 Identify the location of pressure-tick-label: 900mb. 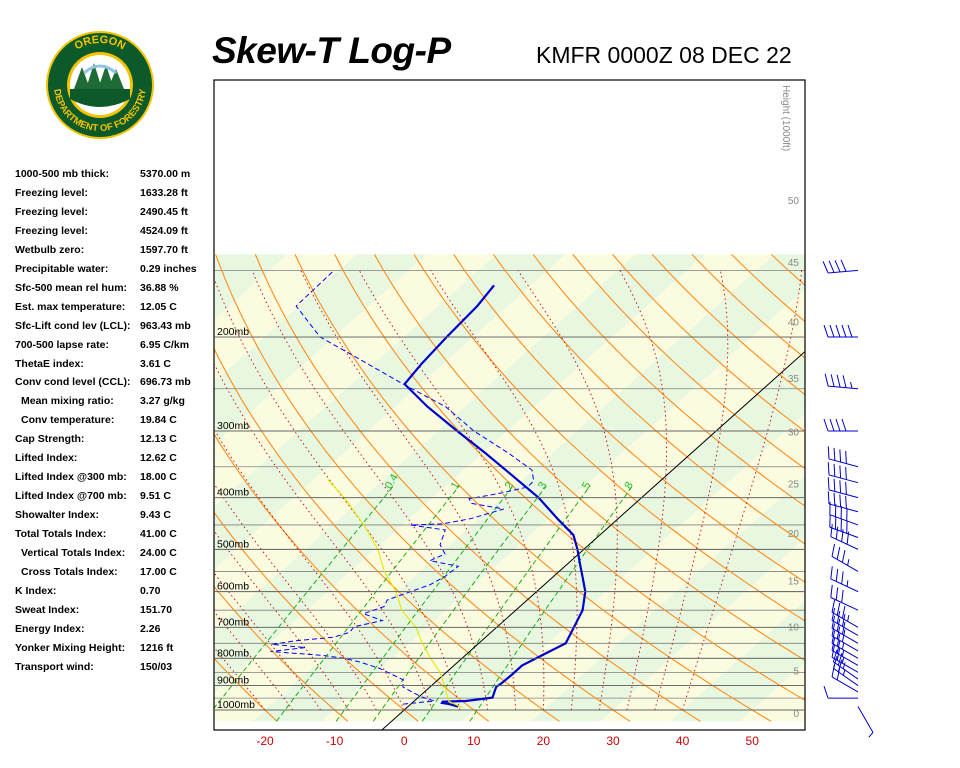
(233, 681).